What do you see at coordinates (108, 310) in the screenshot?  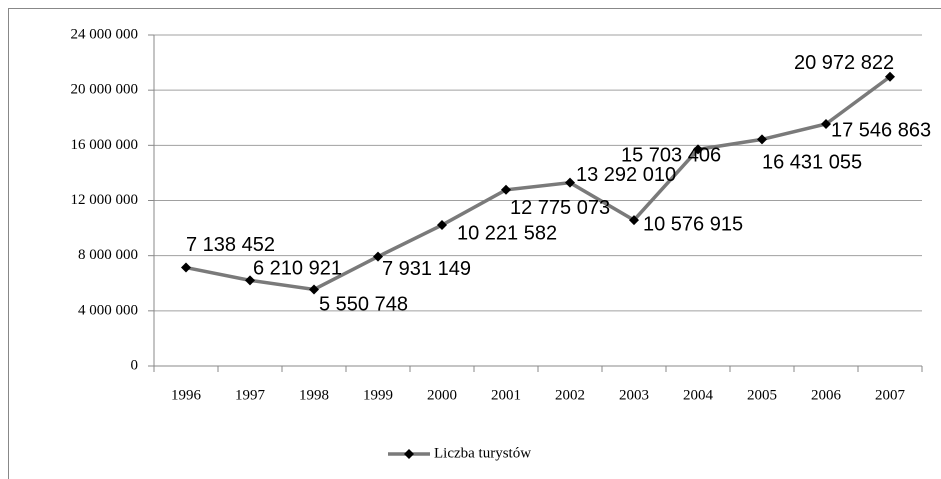 I see `y-tick-label: 4 000 000` at bounding box center [108, 310].